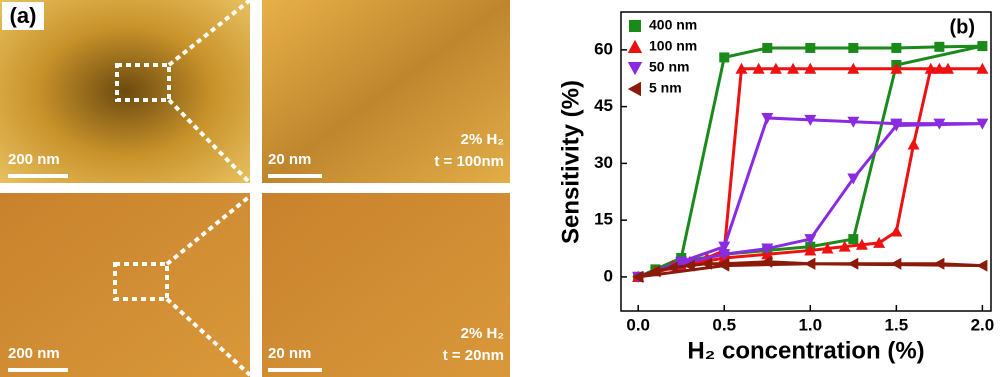  I want to click on label-bg, so click(23, 16).